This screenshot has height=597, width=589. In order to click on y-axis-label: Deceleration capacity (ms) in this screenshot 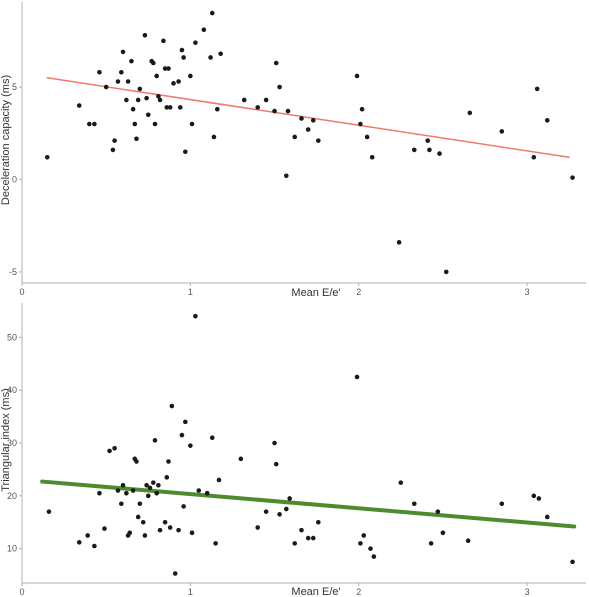, I will do `click(6, 140)`.